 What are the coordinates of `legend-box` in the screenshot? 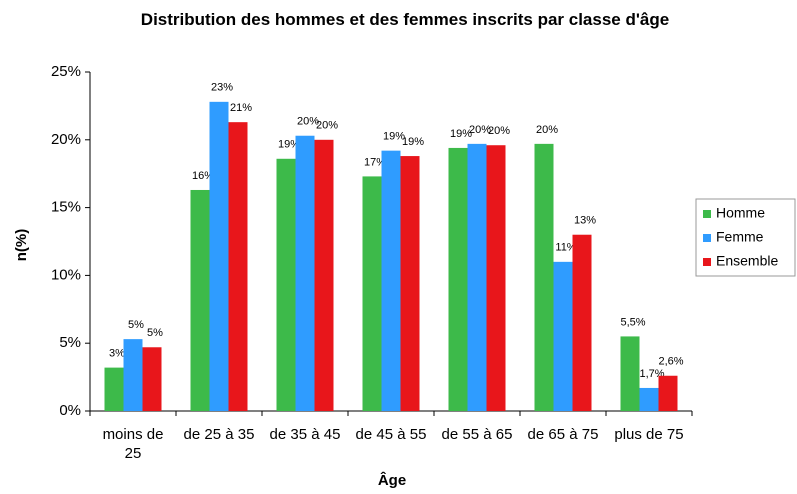 It's located at (745, 237).